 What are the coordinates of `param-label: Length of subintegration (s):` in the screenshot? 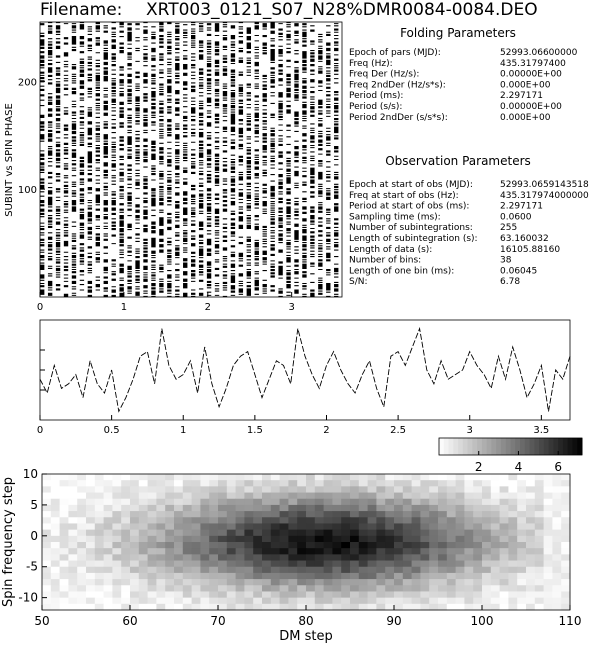 It's located at (413, 239).